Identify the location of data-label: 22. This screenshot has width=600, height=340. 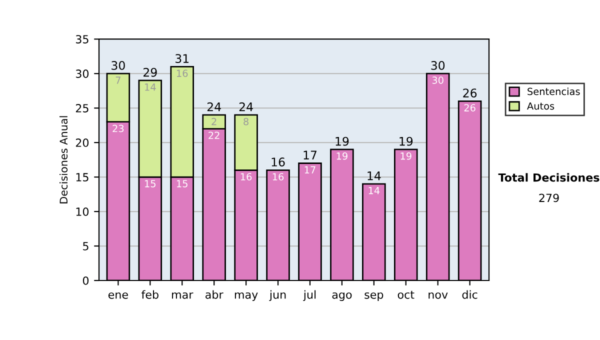
(214, 135).